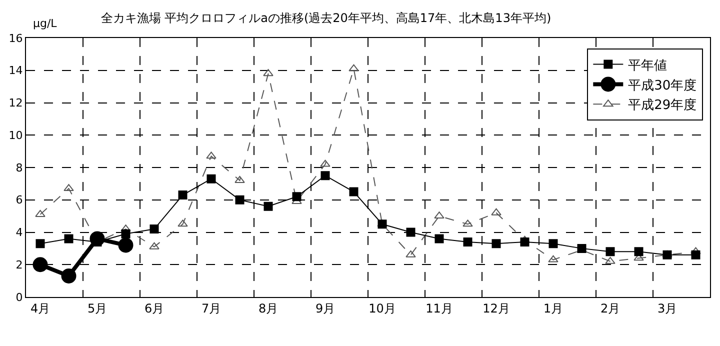  I want to click on y-tick-label: 6, so click(19, 200).